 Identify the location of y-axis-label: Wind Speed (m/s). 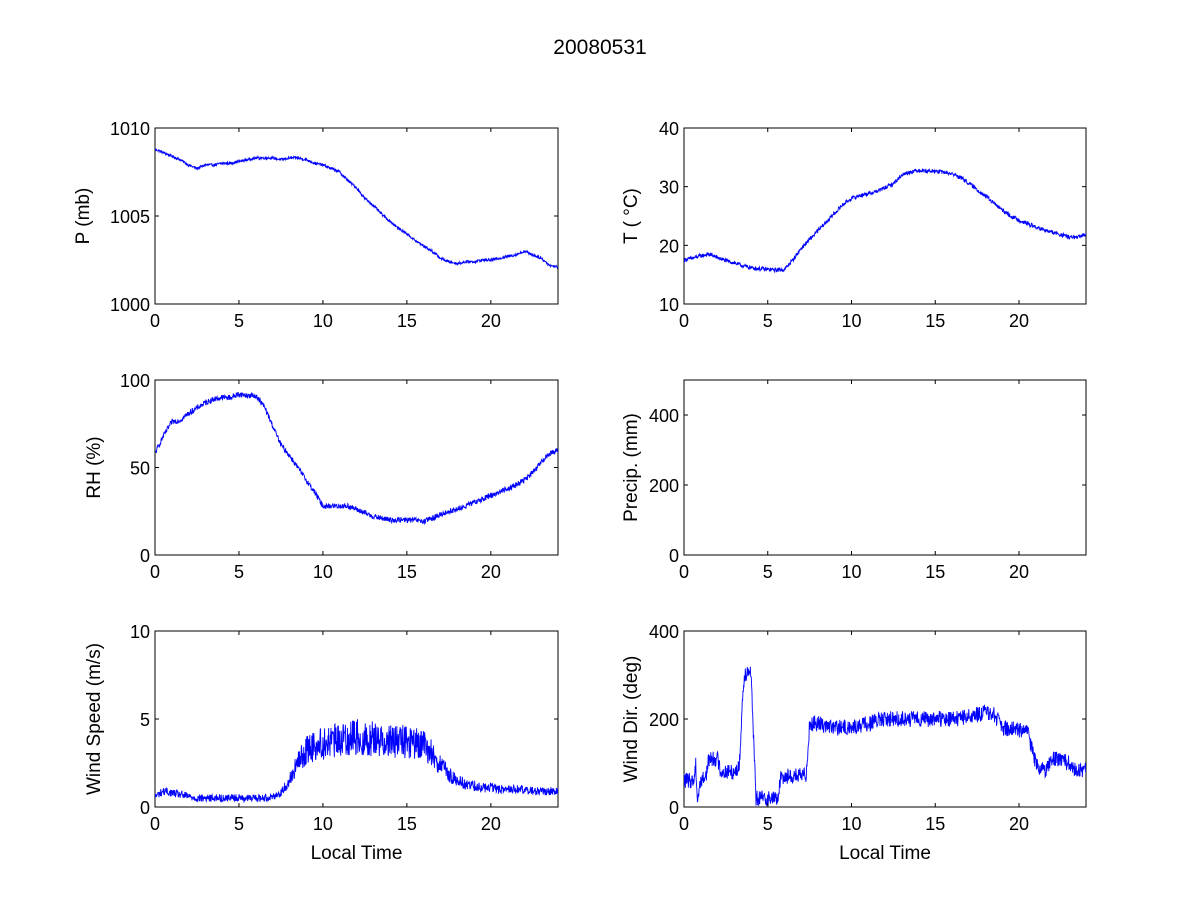
(94, 719).